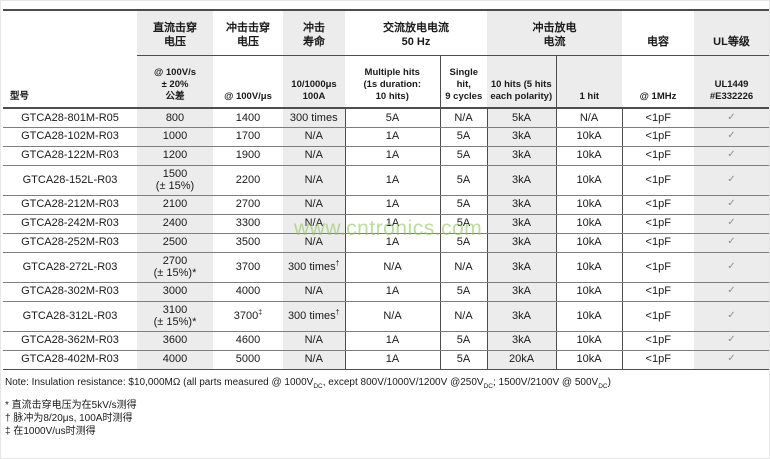 The width and height of the screenshot is (770, 459). Describe the element at coordinates (70, 360) in the screenshot. I see `cell-model: GTCA28-402M-R03` at that location.